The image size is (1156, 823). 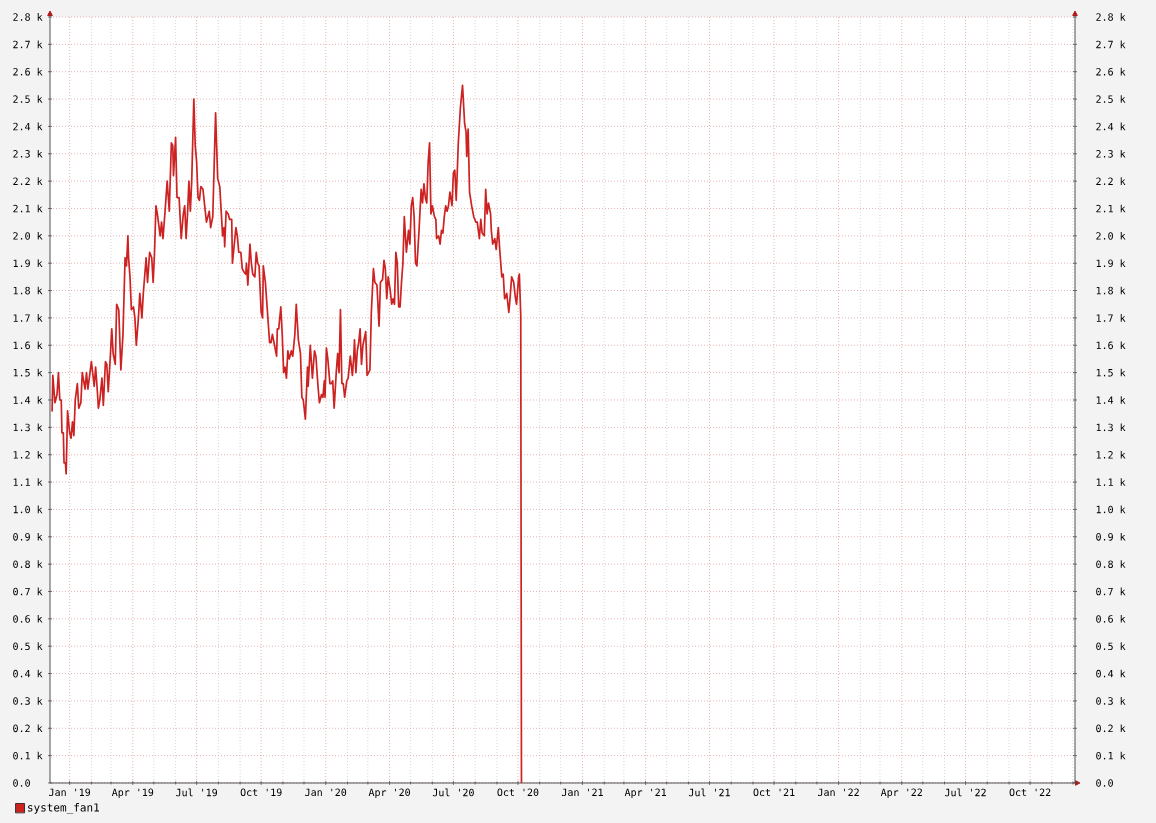 I want to click on y-tick-label: 1.0 k, so click(x=28, y=509).